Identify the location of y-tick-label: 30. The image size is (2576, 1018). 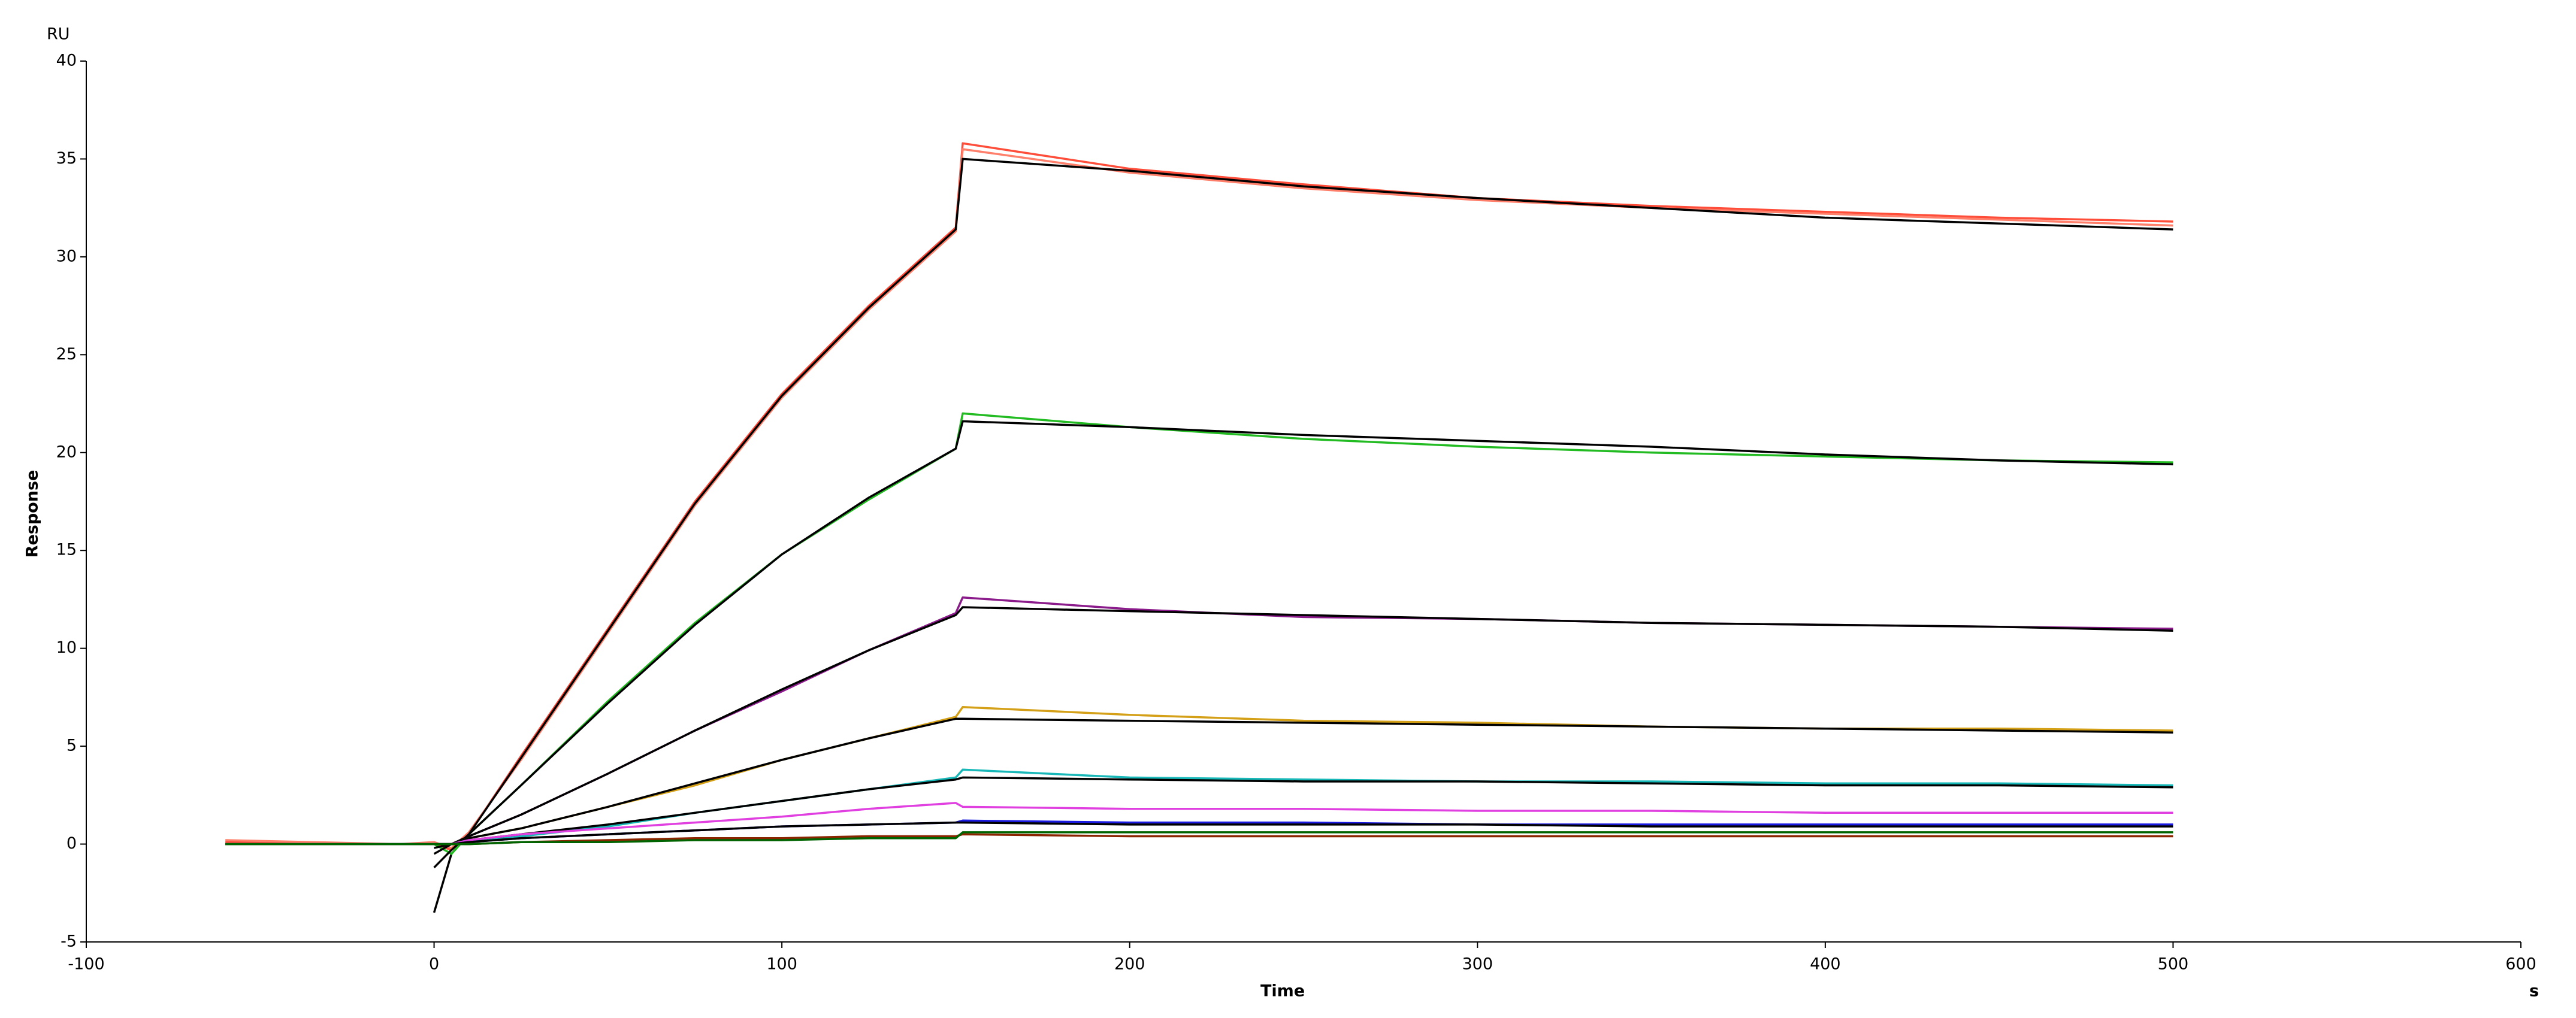
(66, 256).